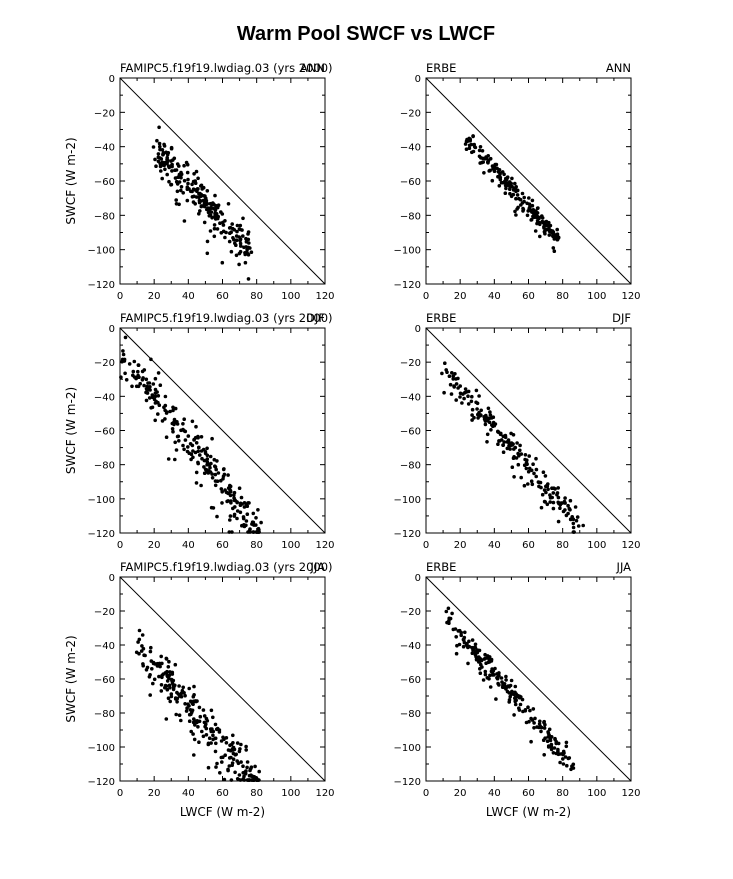 The height and width of the screenshot is (879, 733). Describe the element at coordinates (71, 430) in the screenshot. I see `y-axis-label: SWCF (W m-2)` at that location.